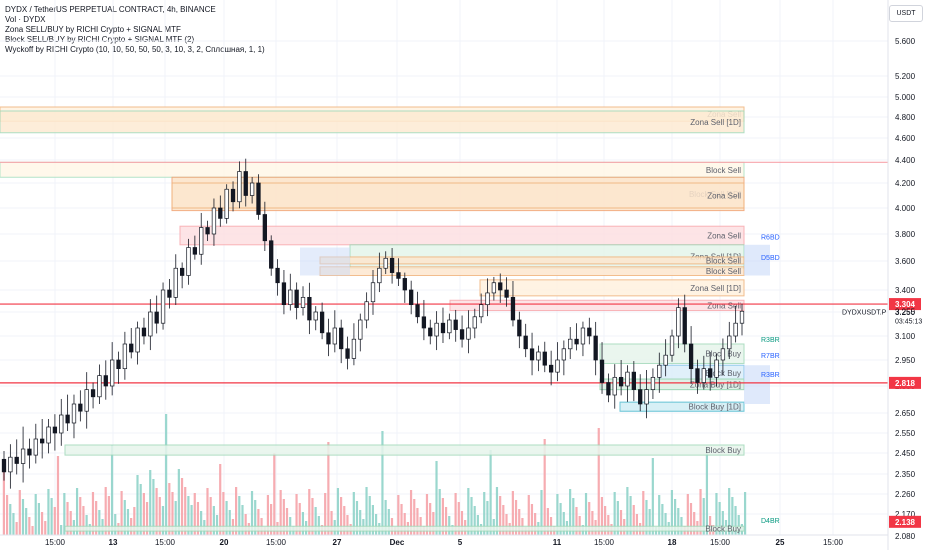 The height and width of the screenshot is (550, 932). What do you see at coordinates (905, 336) in the screenshot?
I see `price-tick-label: 3.100` at bounding box center [905, 336].